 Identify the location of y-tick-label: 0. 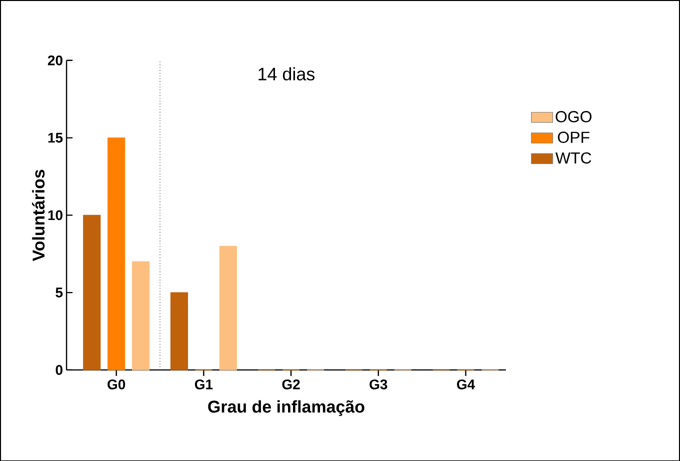
(59, 369).